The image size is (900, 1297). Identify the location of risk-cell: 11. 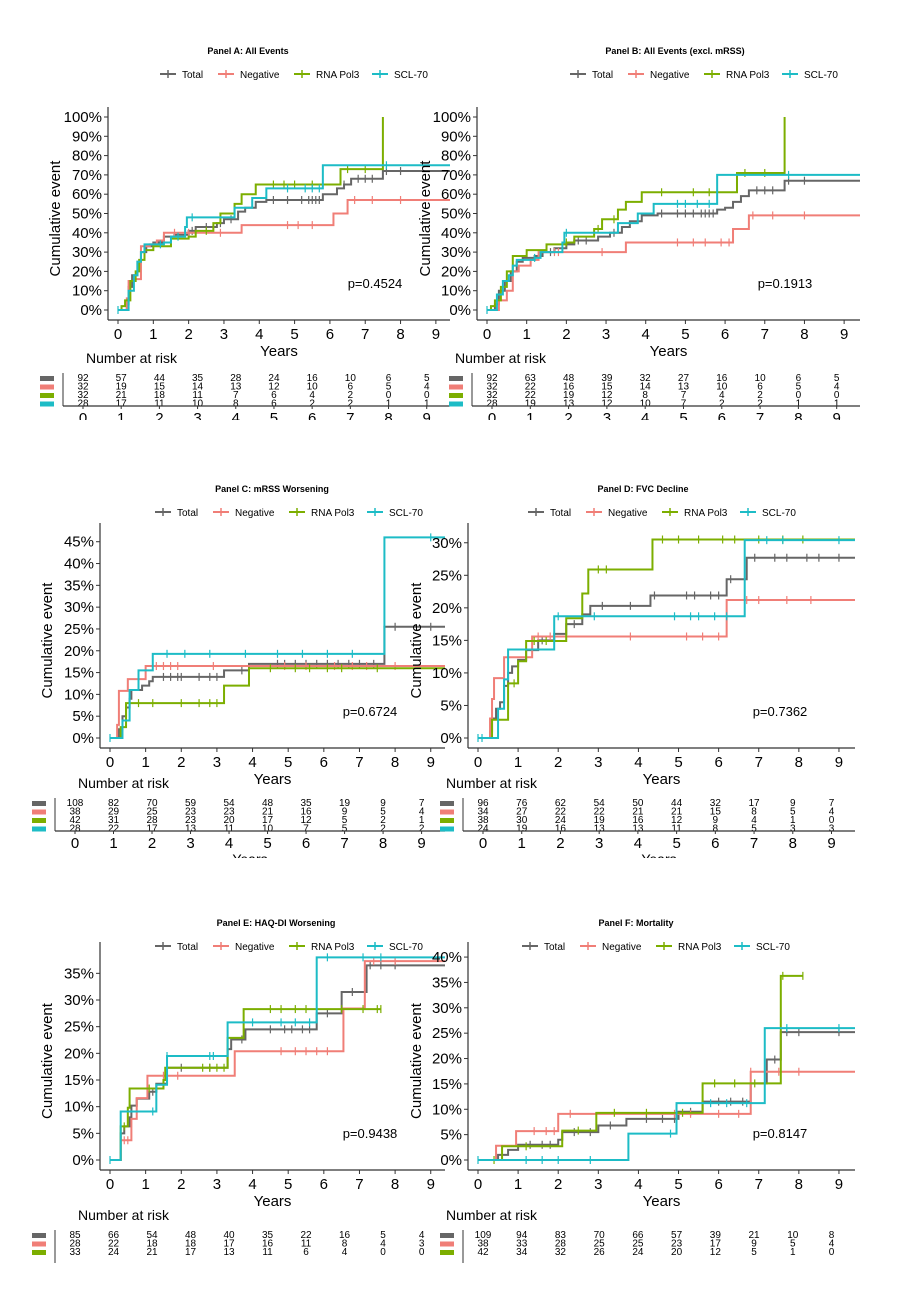
(676, 829).